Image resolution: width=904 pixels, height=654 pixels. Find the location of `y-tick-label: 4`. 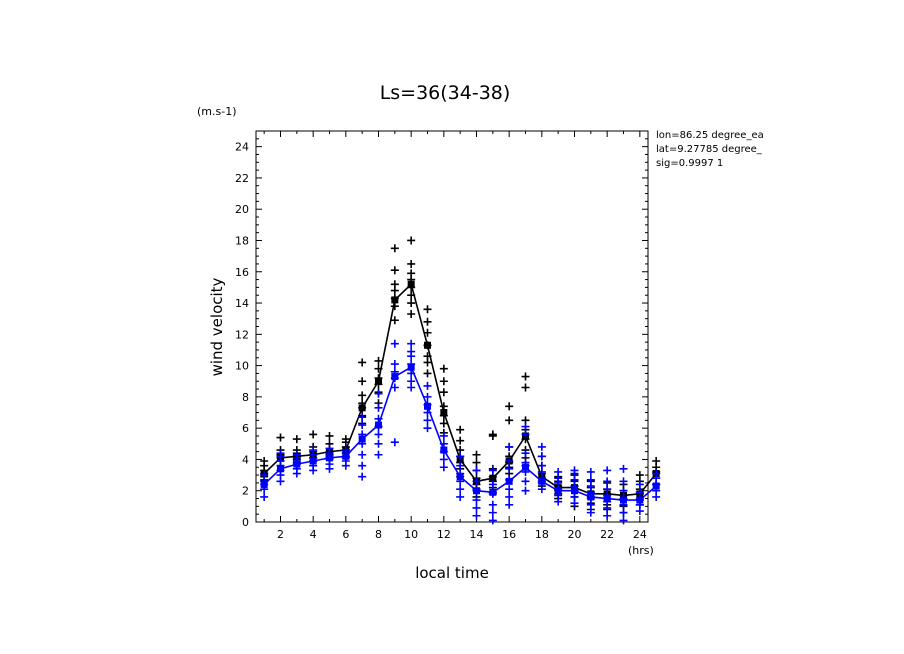

y-tick-label: 4 is located at coordinates (245, 459).